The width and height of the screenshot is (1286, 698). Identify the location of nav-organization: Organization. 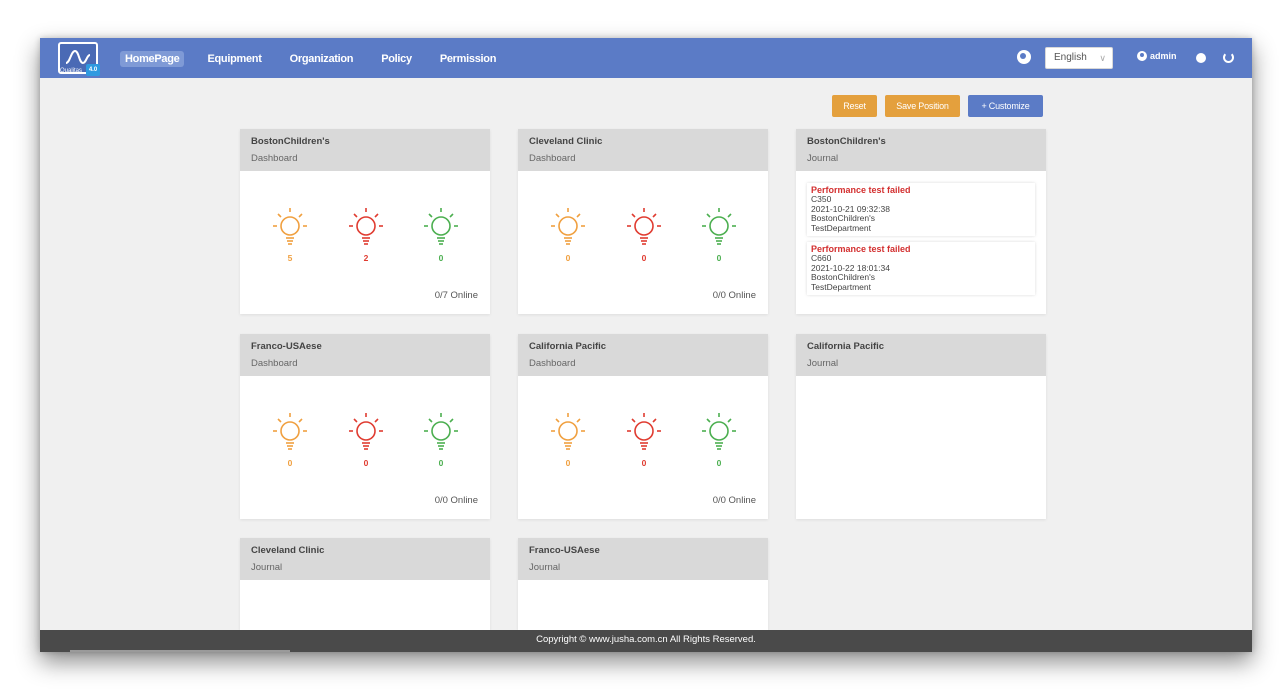
(321, 59).